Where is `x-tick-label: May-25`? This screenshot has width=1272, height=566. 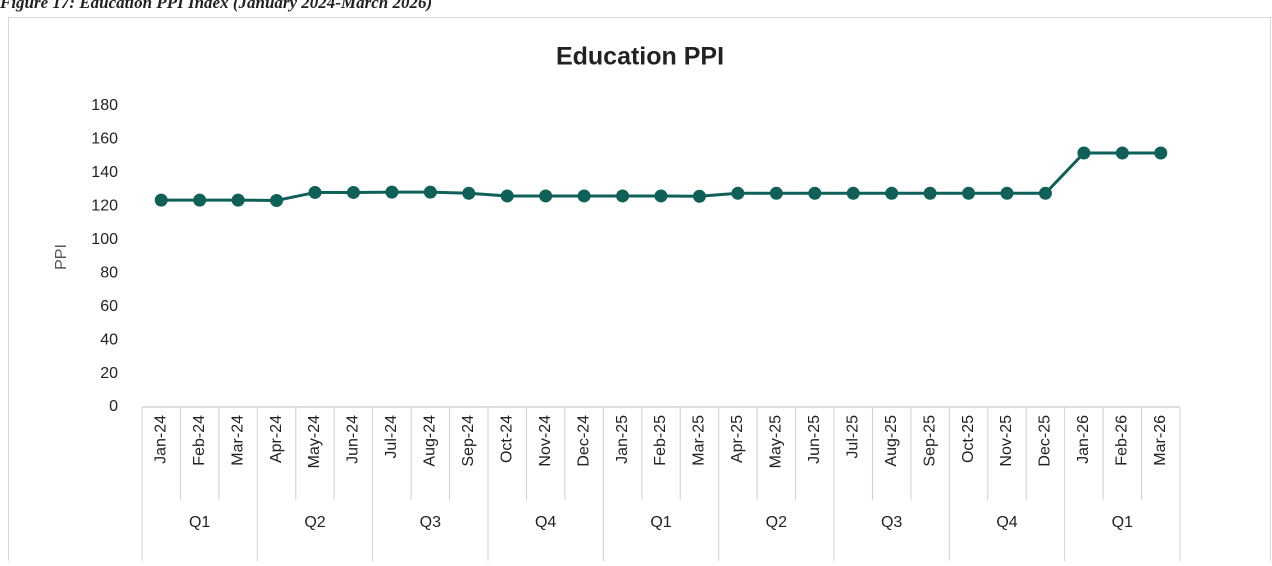 x-tick-label: May-25 is located at coordinates (776, 441).